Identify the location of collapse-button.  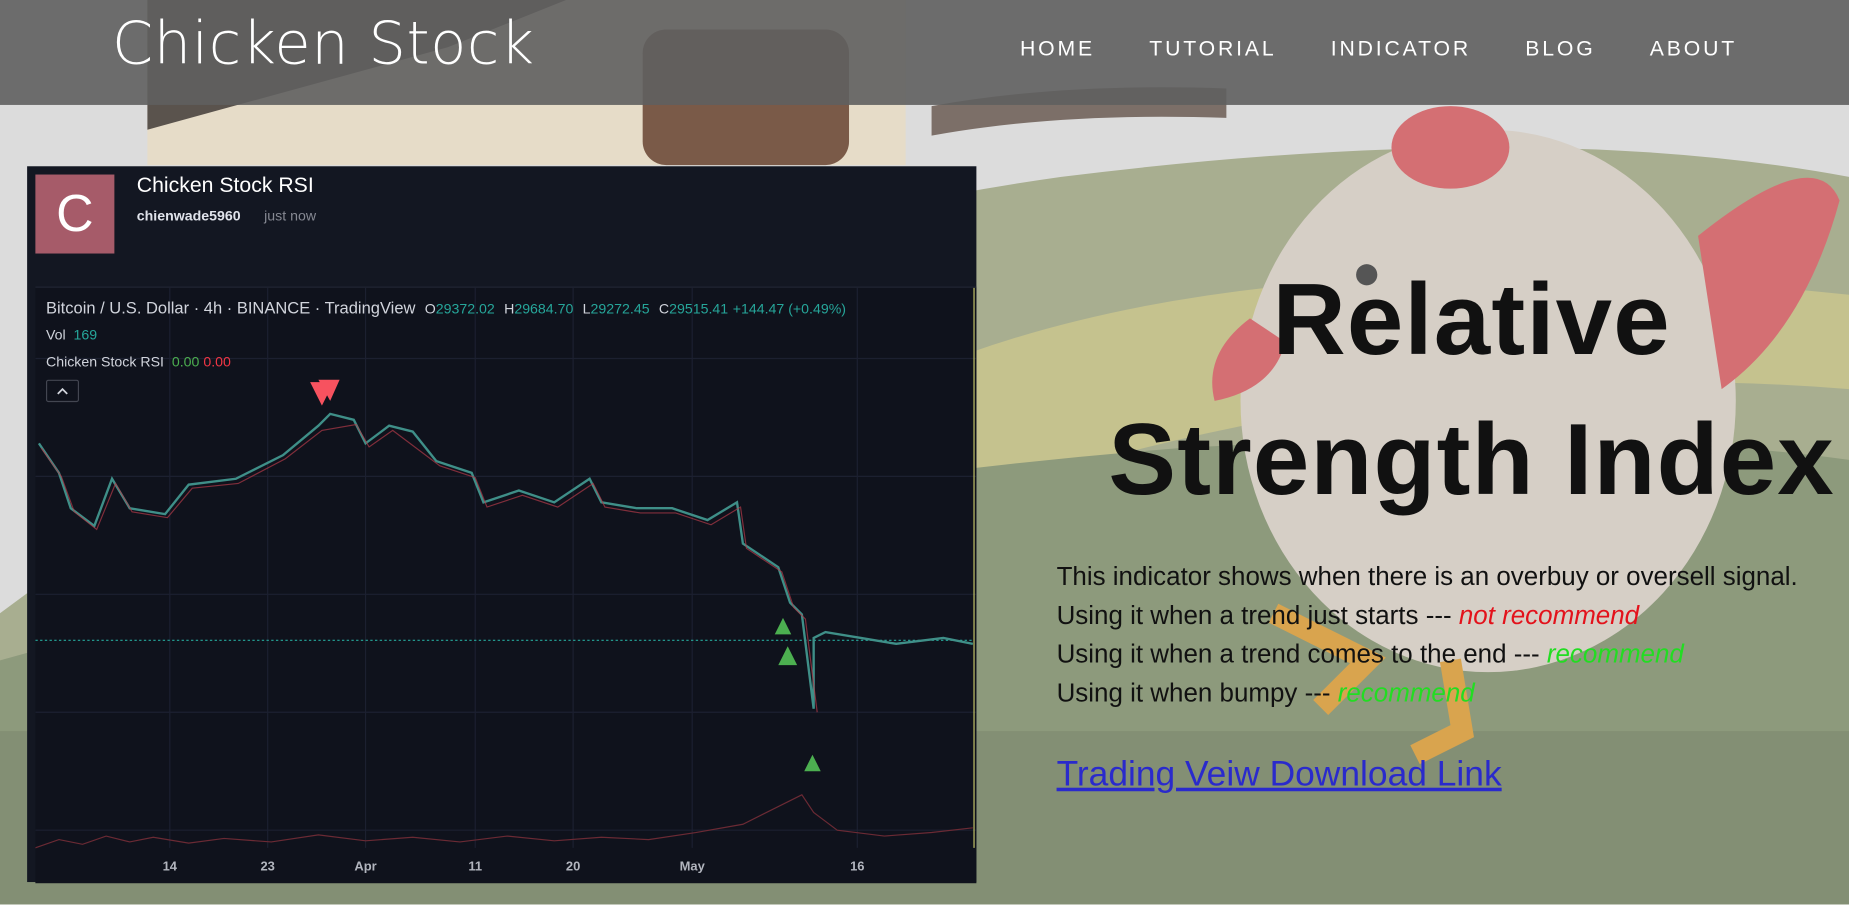
(62, 391).